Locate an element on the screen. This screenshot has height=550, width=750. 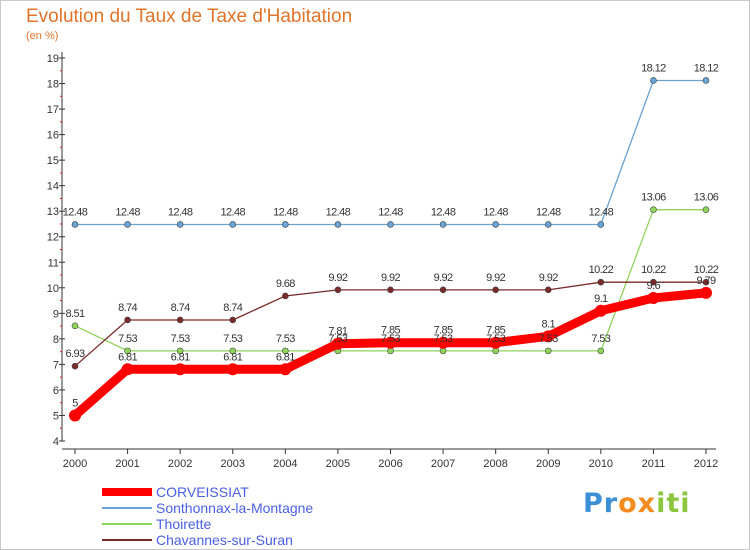
legend-swatch-thoirette is located at coordinates (127, 524).